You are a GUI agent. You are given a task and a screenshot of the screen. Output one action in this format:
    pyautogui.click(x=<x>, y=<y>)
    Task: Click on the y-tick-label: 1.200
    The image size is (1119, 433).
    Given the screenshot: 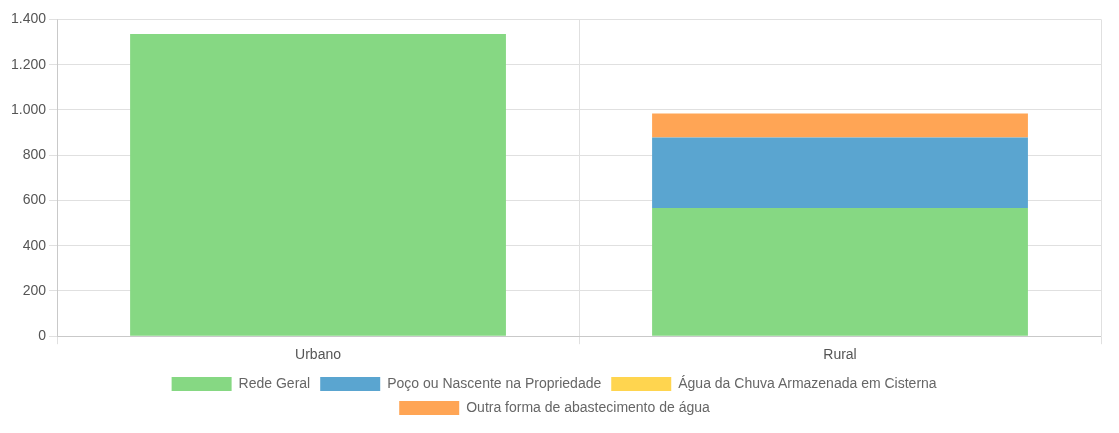 What is the action you would take?
    pyautogui.click(x=28, y=63)
    